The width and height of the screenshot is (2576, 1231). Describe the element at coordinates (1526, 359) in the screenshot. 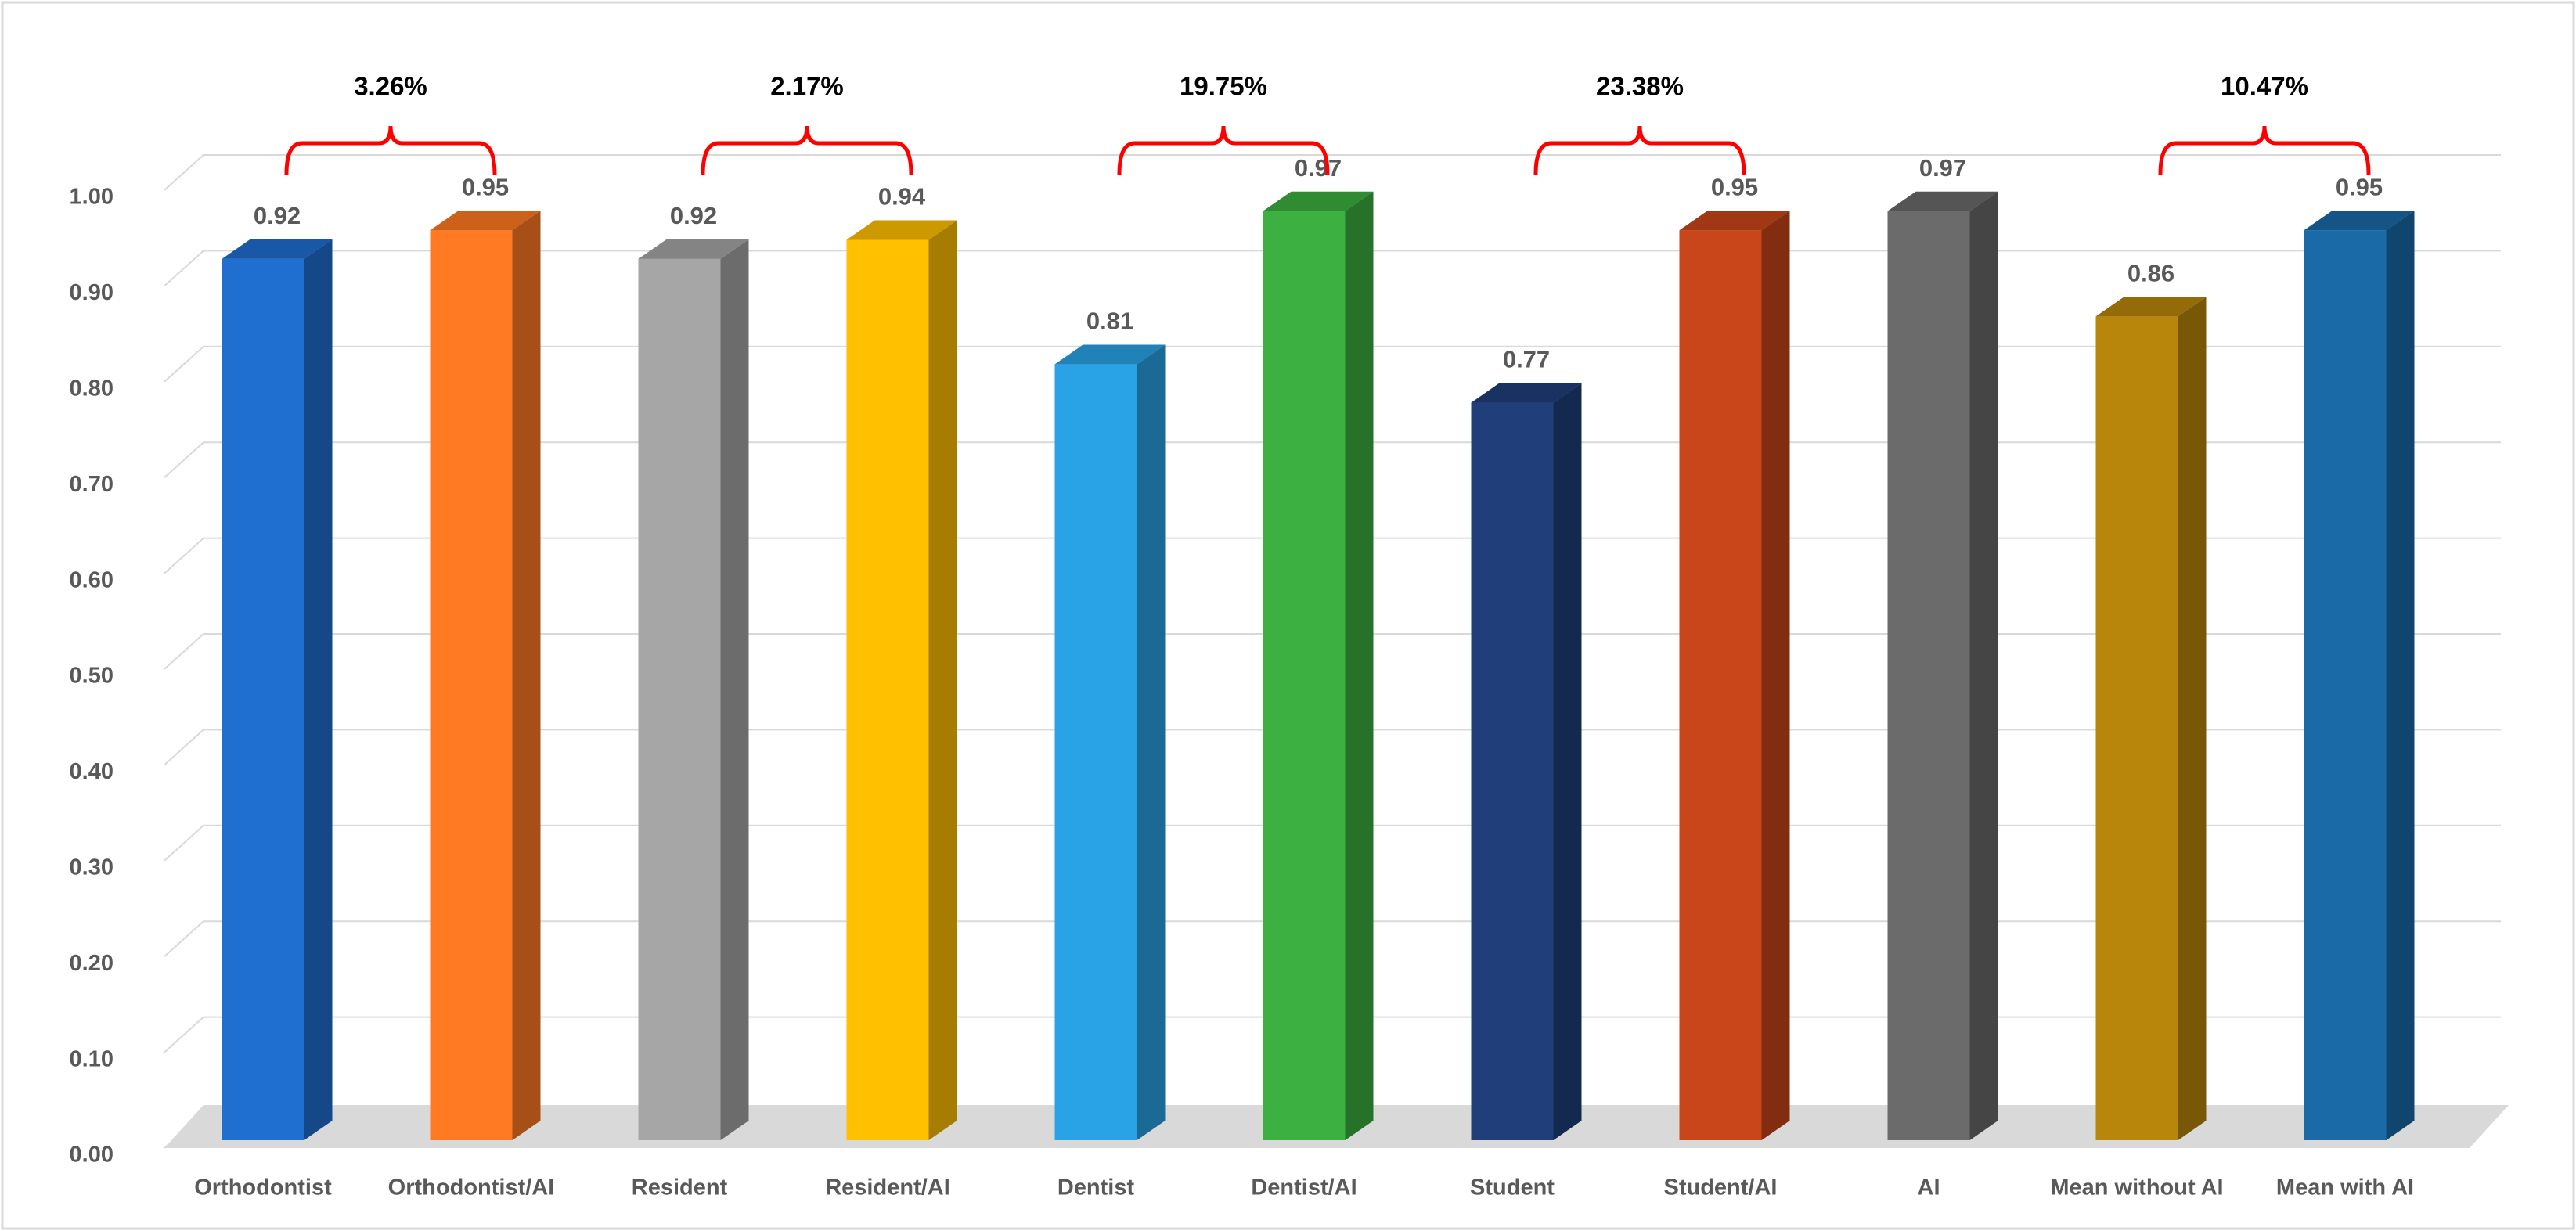

I see `value-label: 0.77` at that location.